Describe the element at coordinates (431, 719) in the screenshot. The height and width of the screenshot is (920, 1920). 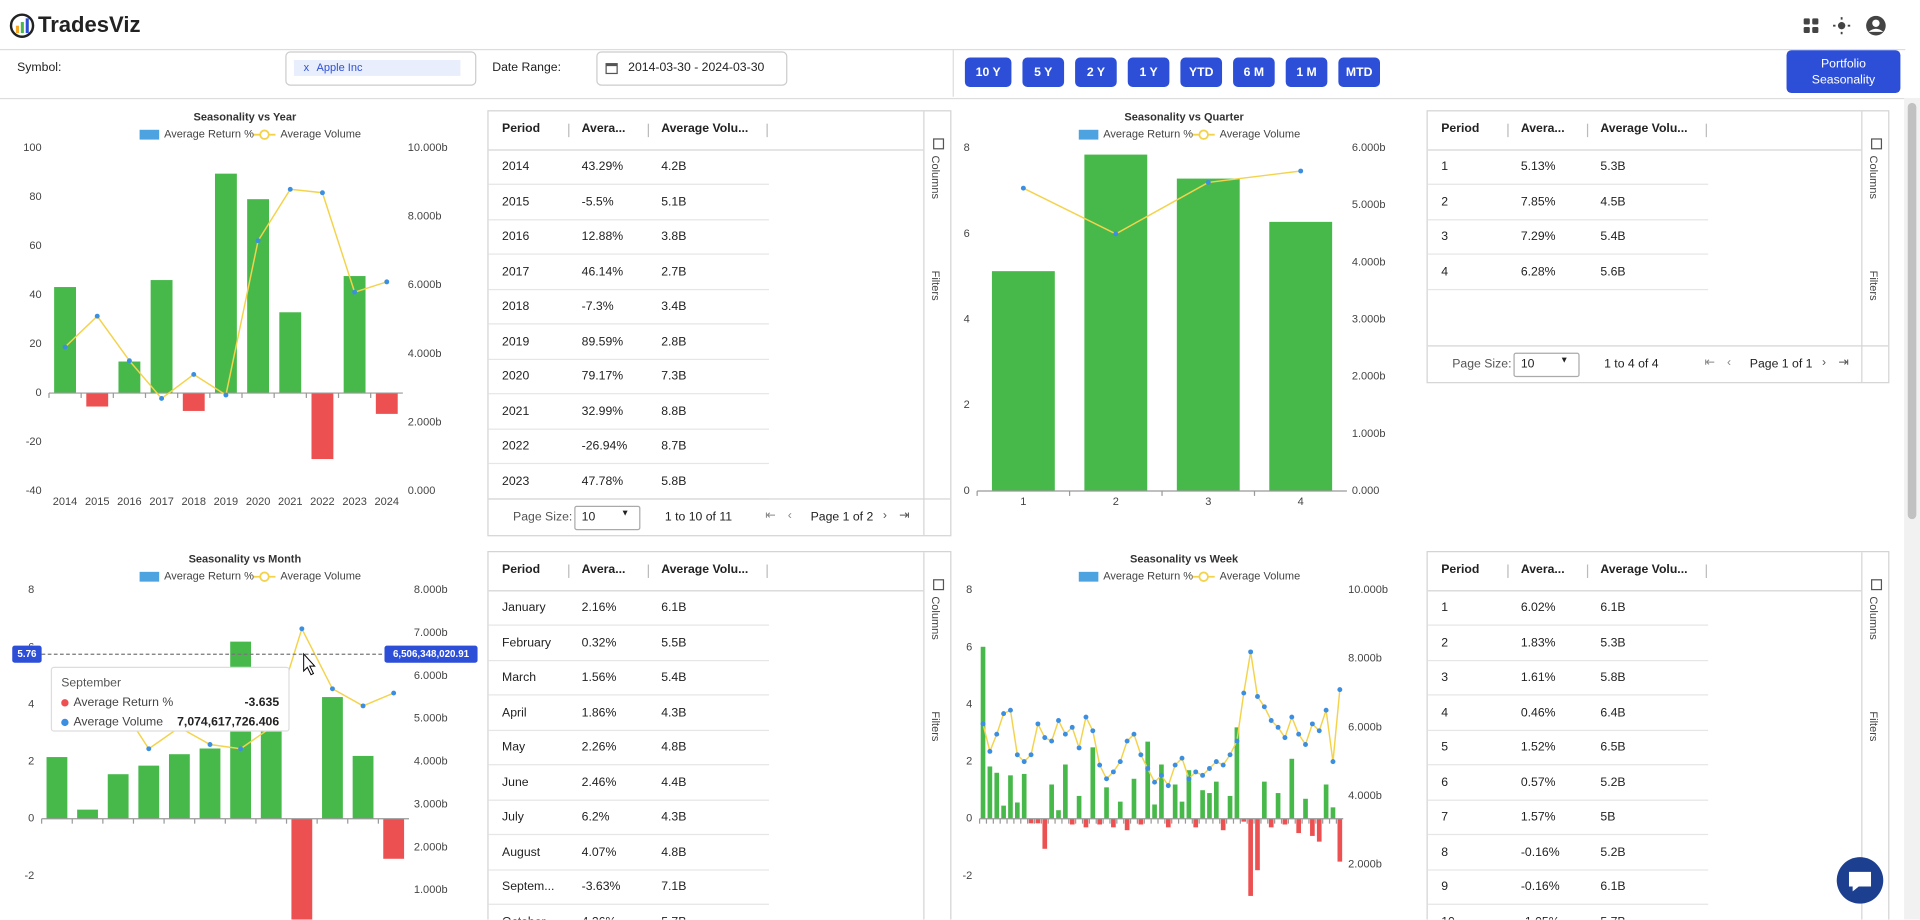
I see `y2-tick-label: 5.000b` at that location.